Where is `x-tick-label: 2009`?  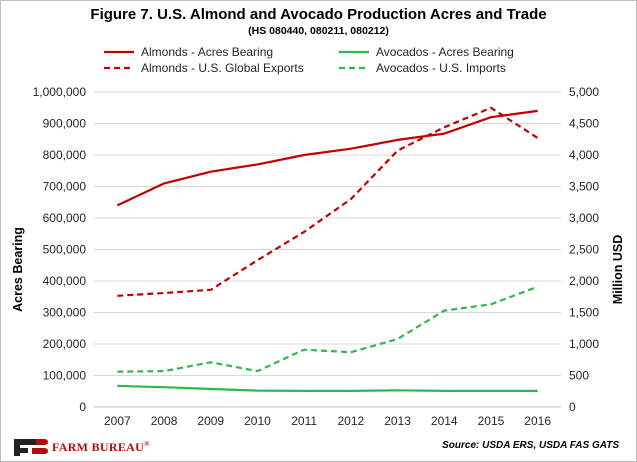
x-tick-label: 2009 is located at coordinates (210, 421).